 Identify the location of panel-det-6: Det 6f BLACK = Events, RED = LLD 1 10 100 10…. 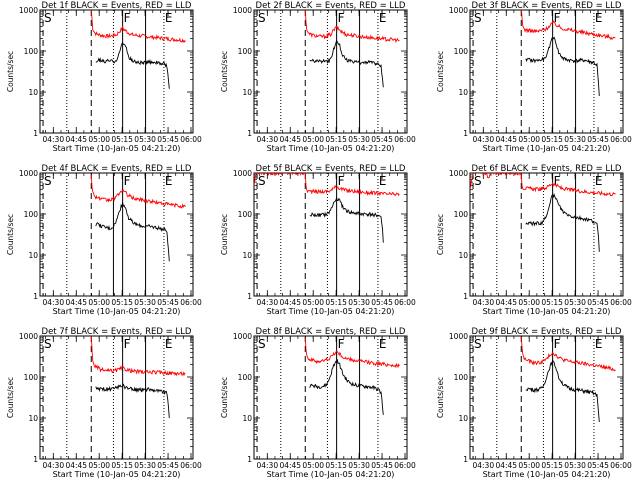
(534, 240).